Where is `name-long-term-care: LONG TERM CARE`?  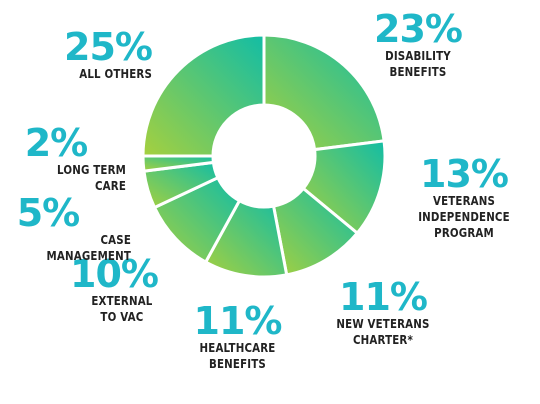 name-long-term-care: LONG TERM CARE is located at coordinates (91, 177).